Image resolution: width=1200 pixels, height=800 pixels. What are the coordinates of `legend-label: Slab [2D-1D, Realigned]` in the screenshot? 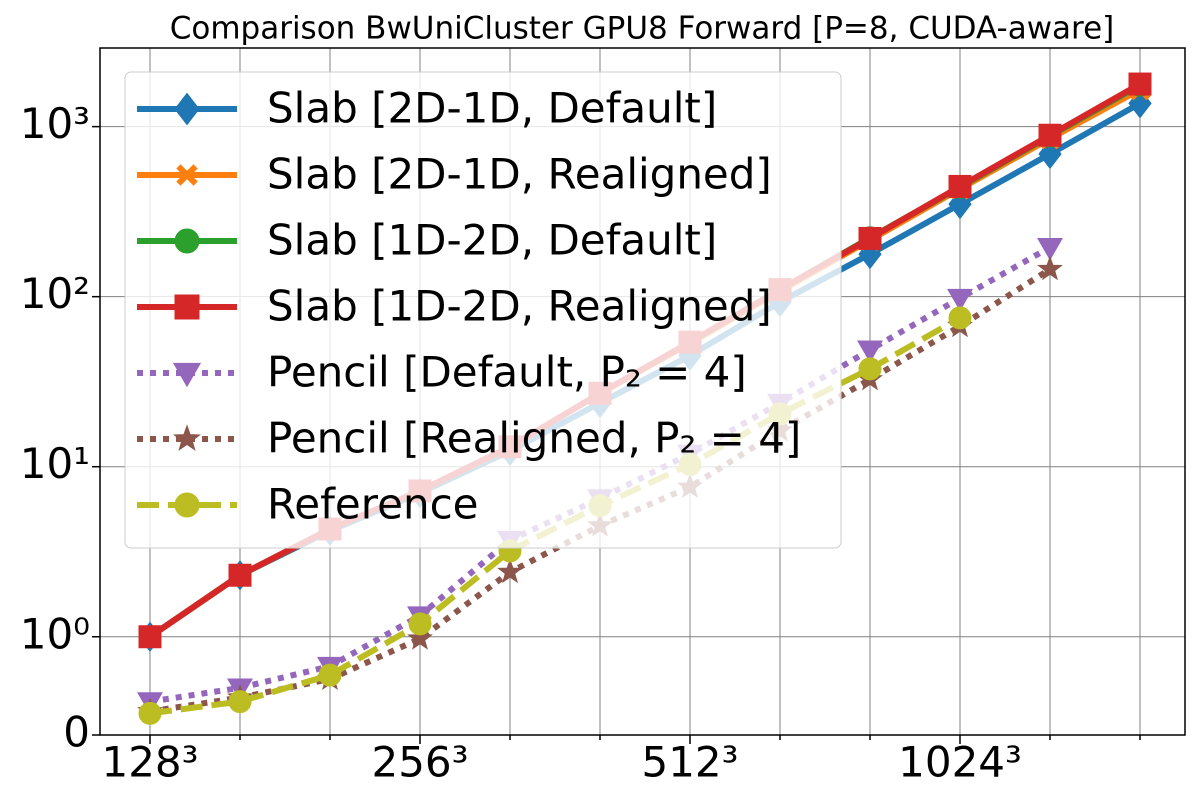 It's located at (519, 174).